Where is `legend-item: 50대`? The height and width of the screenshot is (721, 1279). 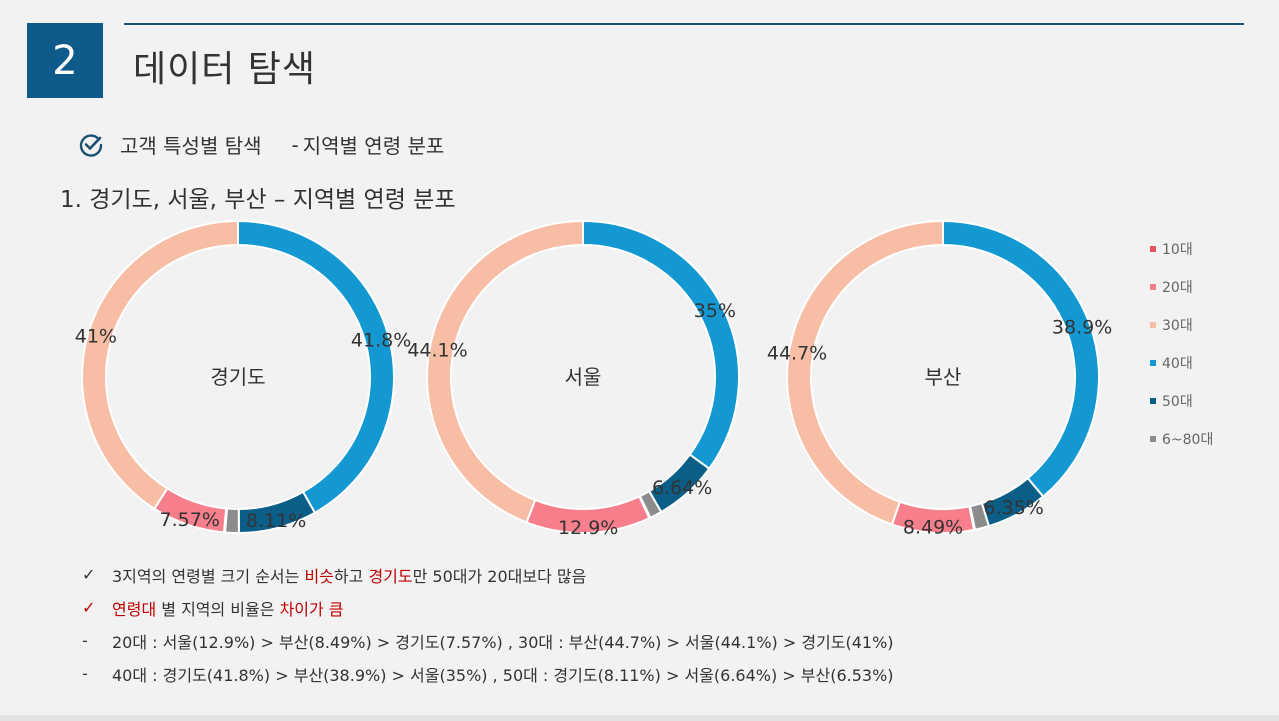
legend-item: 50대 is located at coordinates (1181, 401).